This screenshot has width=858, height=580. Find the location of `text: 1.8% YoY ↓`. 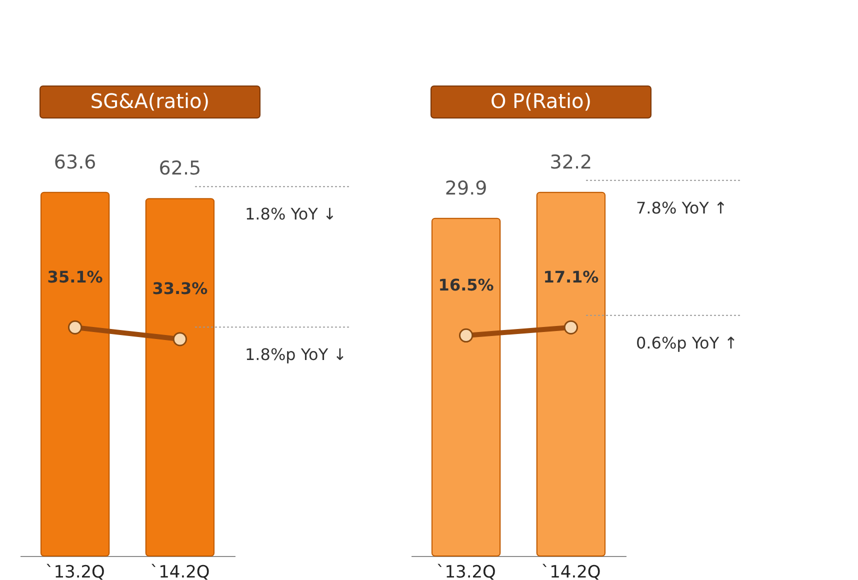

text: 1.8% YoY ↓ is located at coordinates (290, 214).